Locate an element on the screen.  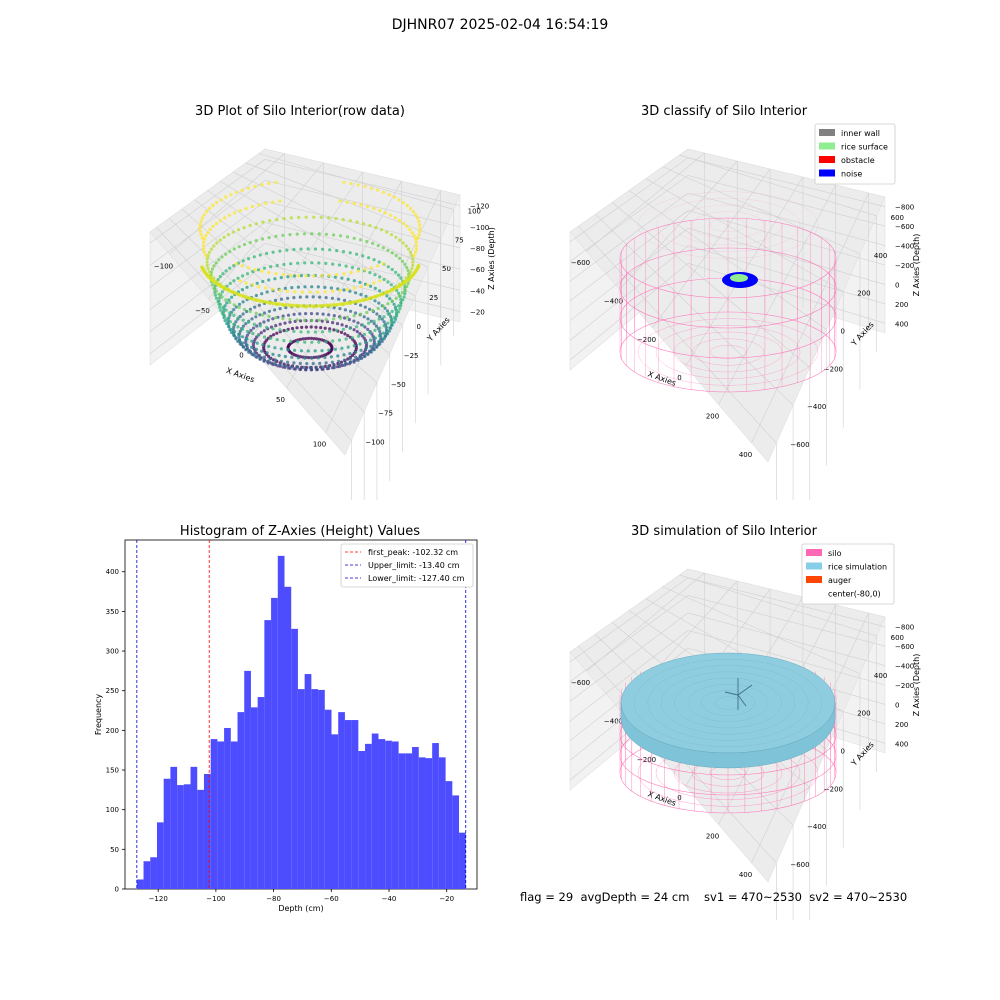
z-tick-label: −80 is located at coordinates (477, 249).